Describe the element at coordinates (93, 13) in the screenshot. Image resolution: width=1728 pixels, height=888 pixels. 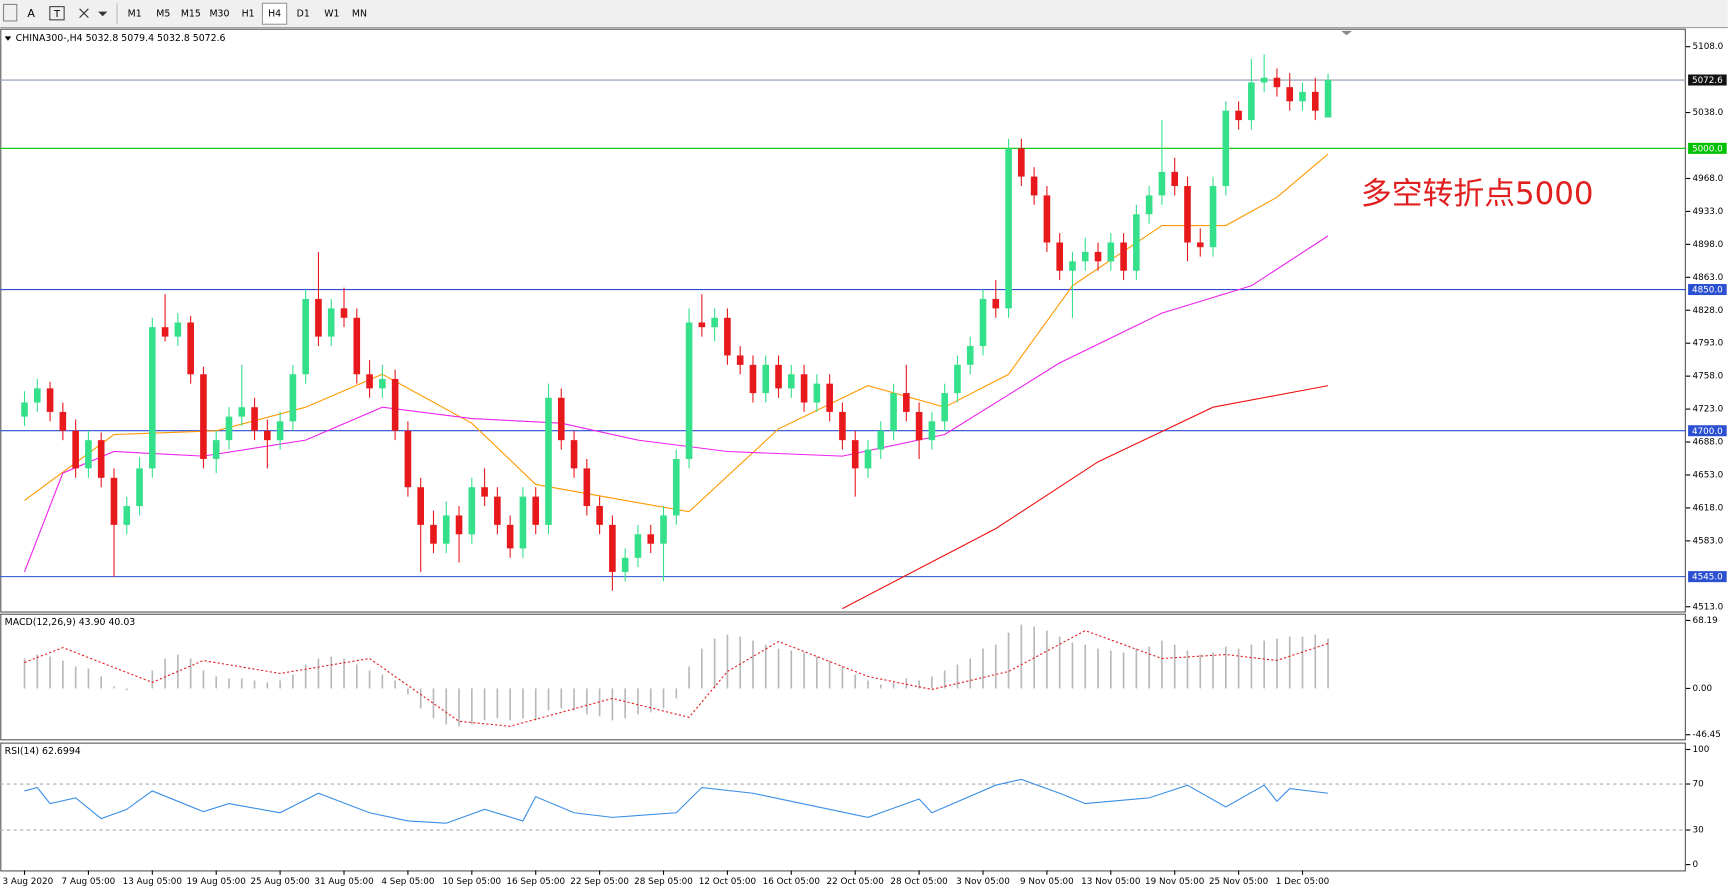
I see `objects-icon` at that location.